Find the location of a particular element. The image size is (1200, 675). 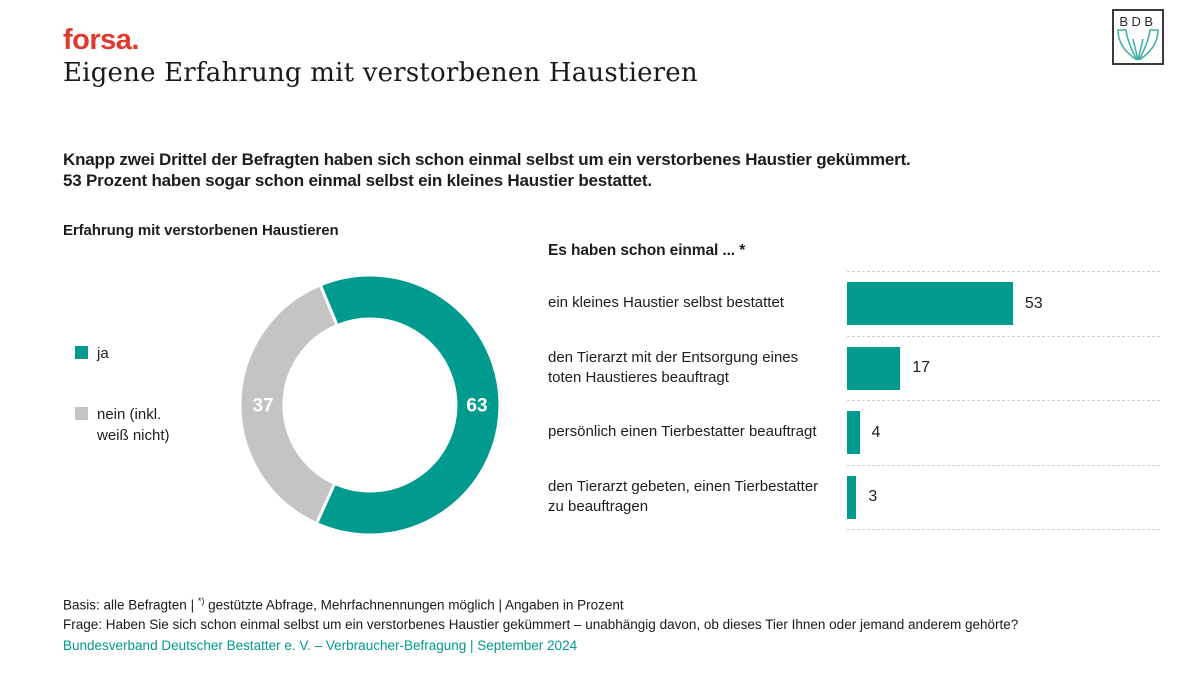

bdb-logo-text: BDB is located at coordinates (1137, 21).